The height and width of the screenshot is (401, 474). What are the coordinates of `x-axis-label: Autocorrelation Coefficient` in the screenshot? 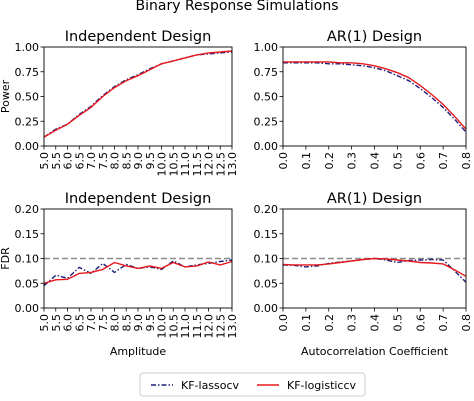 It's located at (375, 351).